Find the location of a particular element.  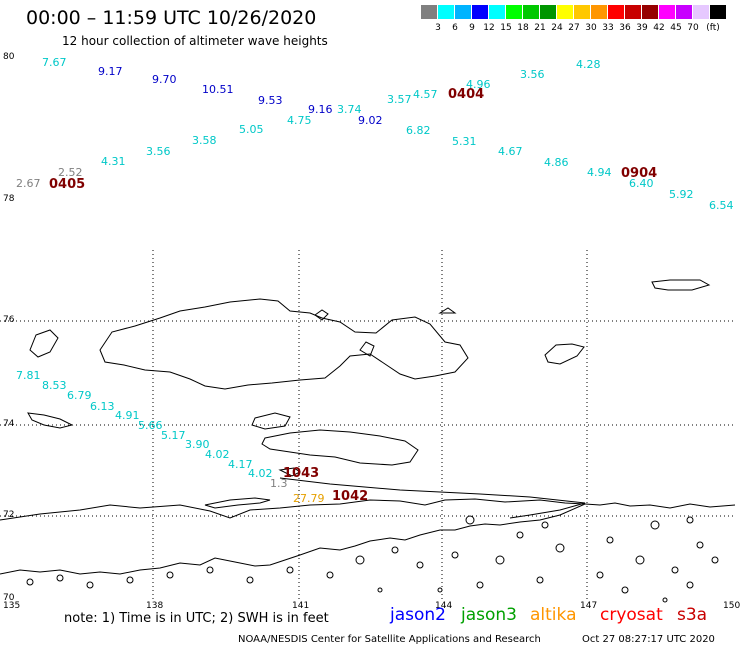

wave-height-label: 5.05 is located at coordinates (251, 129).